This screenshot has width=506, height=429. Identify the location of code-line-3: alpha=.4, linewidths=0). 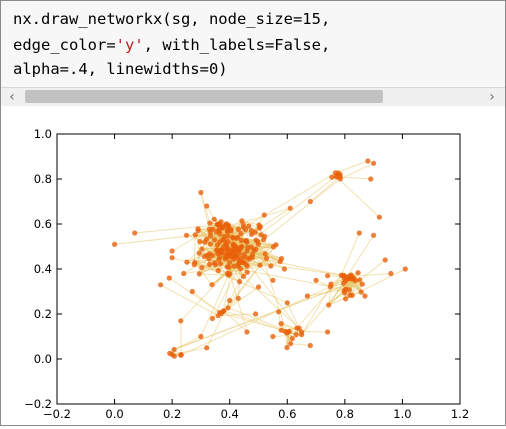
(120, 69).